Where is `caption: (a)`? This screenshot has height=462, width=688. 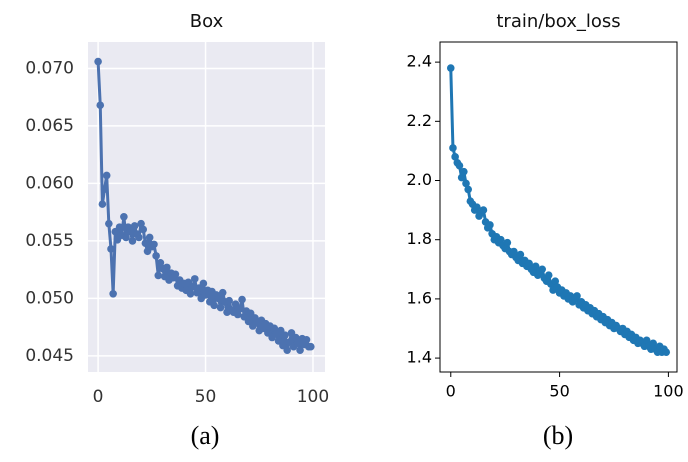 caption: (a) is located at coordinates (205, 435).